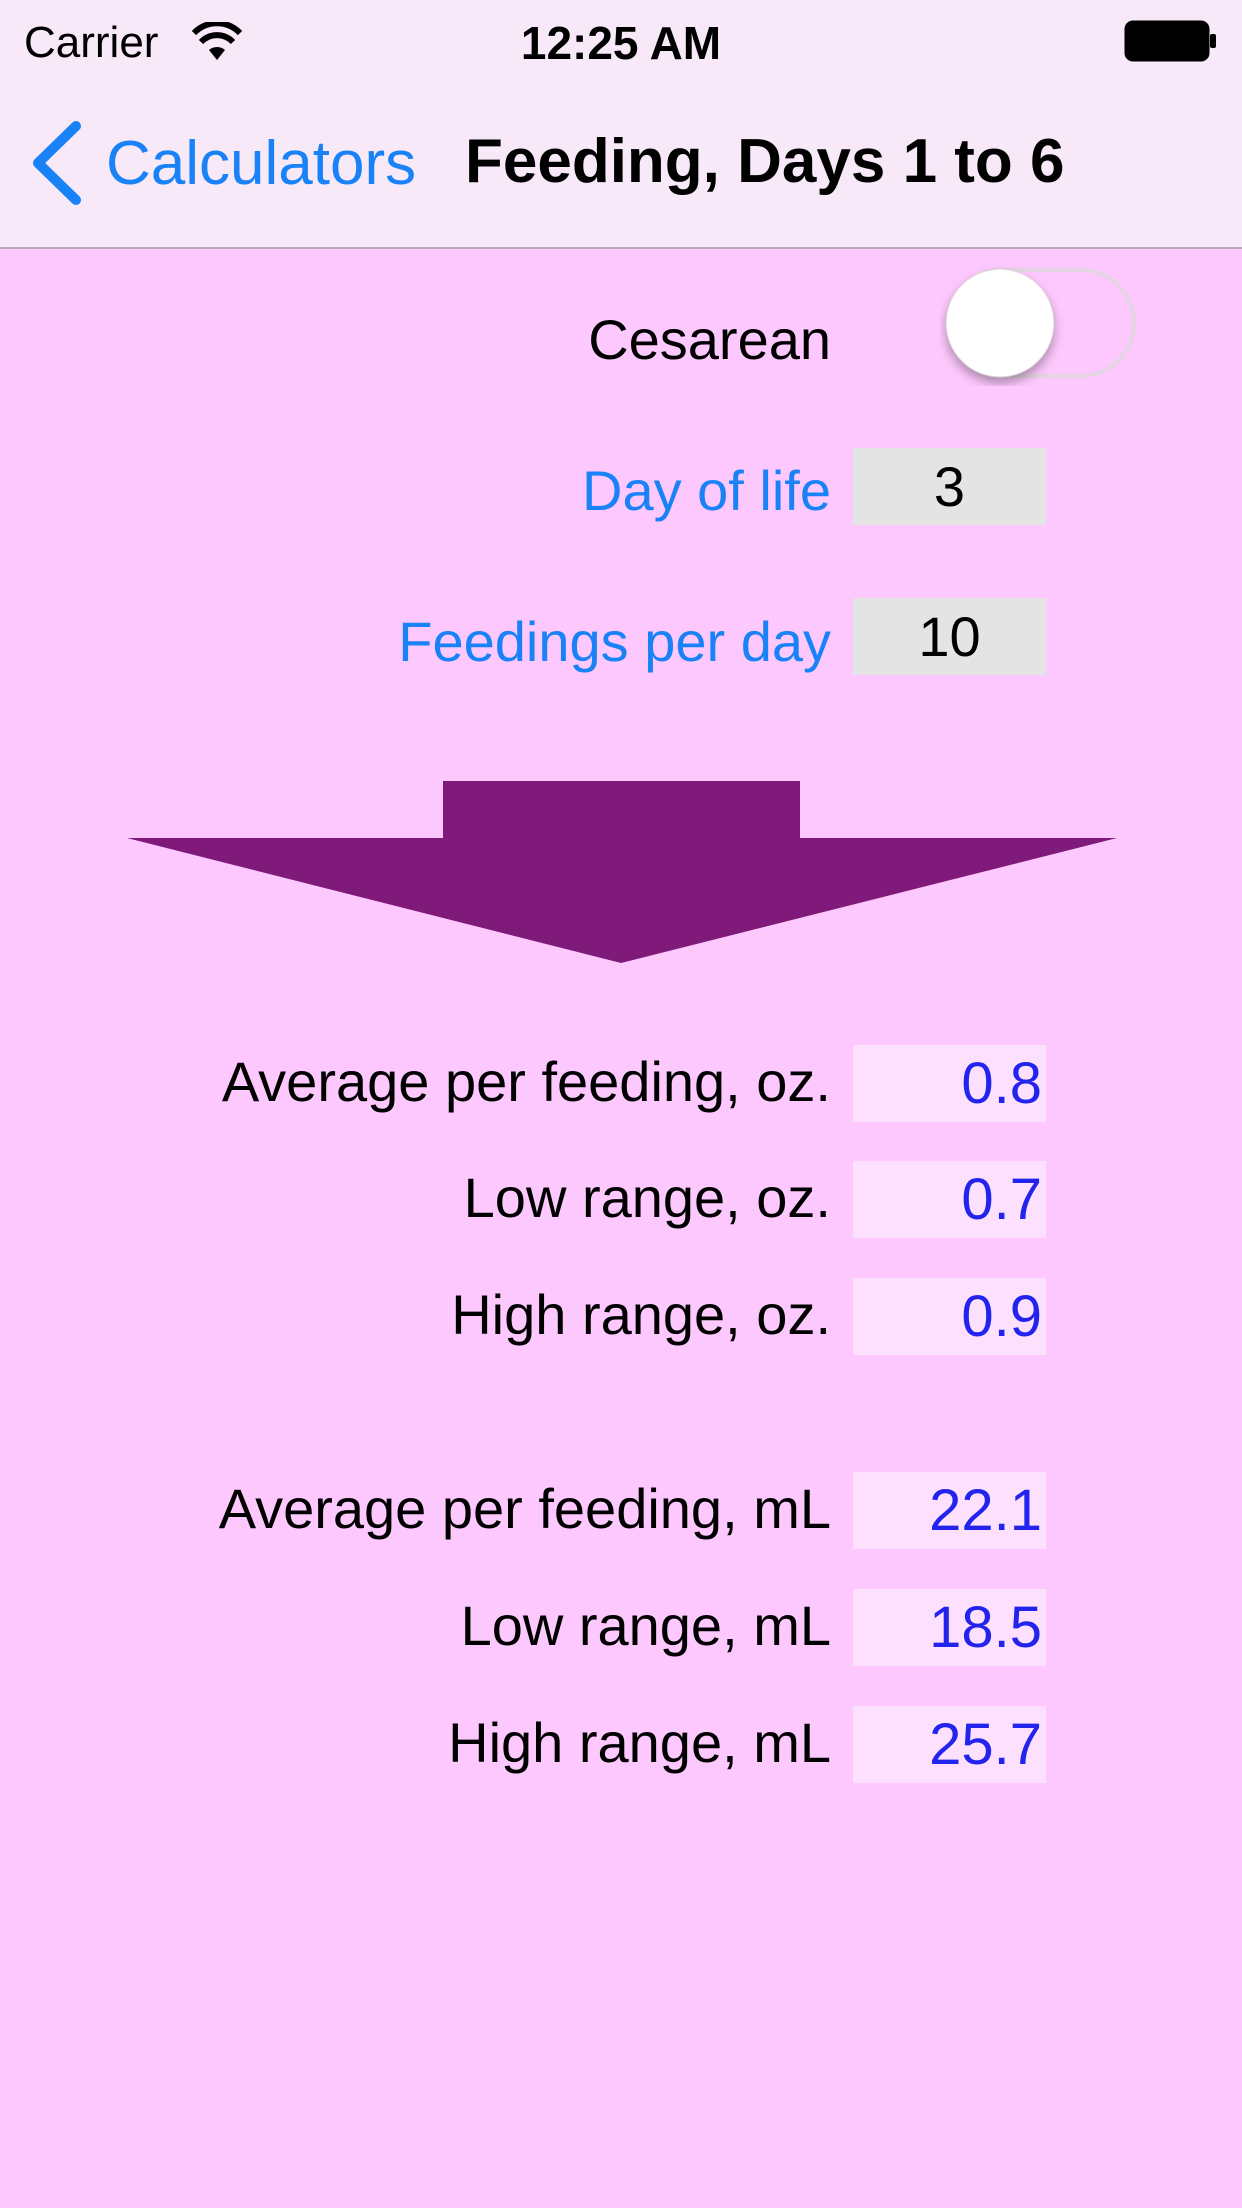 Image resolution: width=1242 pixels, height=2208 pixels. I want to click on wifi-icon, so click(217, 41).